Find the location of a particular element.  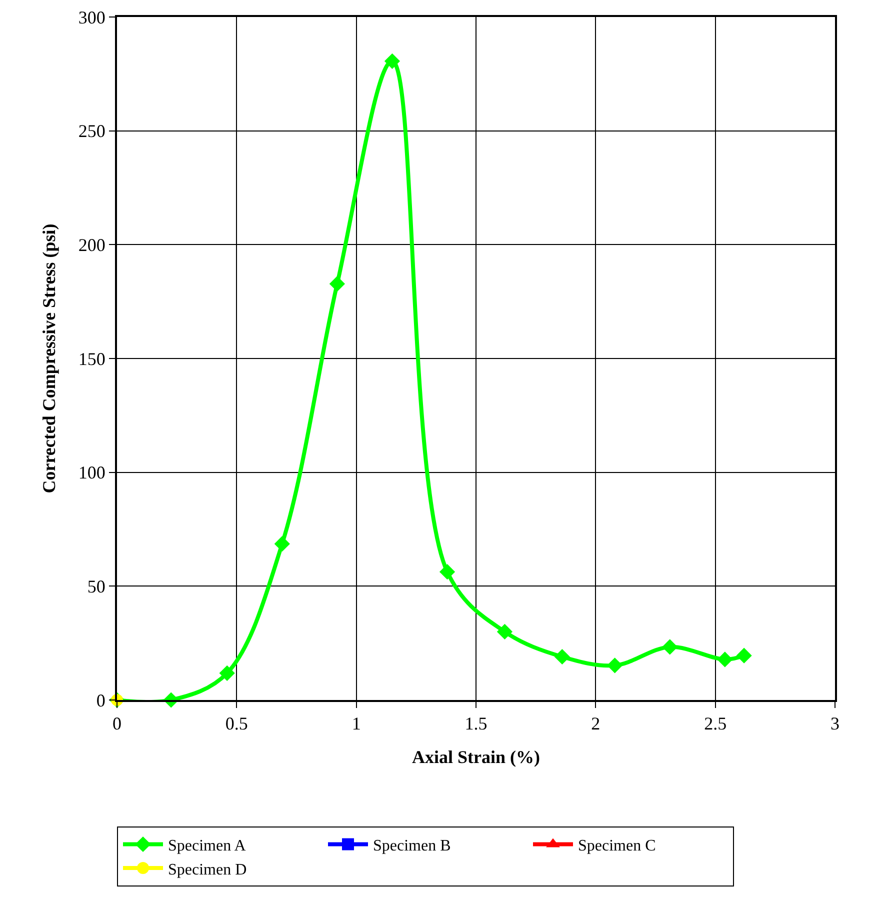

x-tick-label: 0 is located at coordinates (117, 724).